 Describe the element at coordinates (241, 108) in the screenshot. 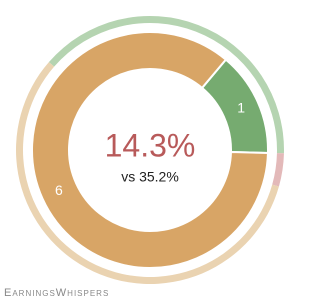

I see `segment-label: 1` at that location.